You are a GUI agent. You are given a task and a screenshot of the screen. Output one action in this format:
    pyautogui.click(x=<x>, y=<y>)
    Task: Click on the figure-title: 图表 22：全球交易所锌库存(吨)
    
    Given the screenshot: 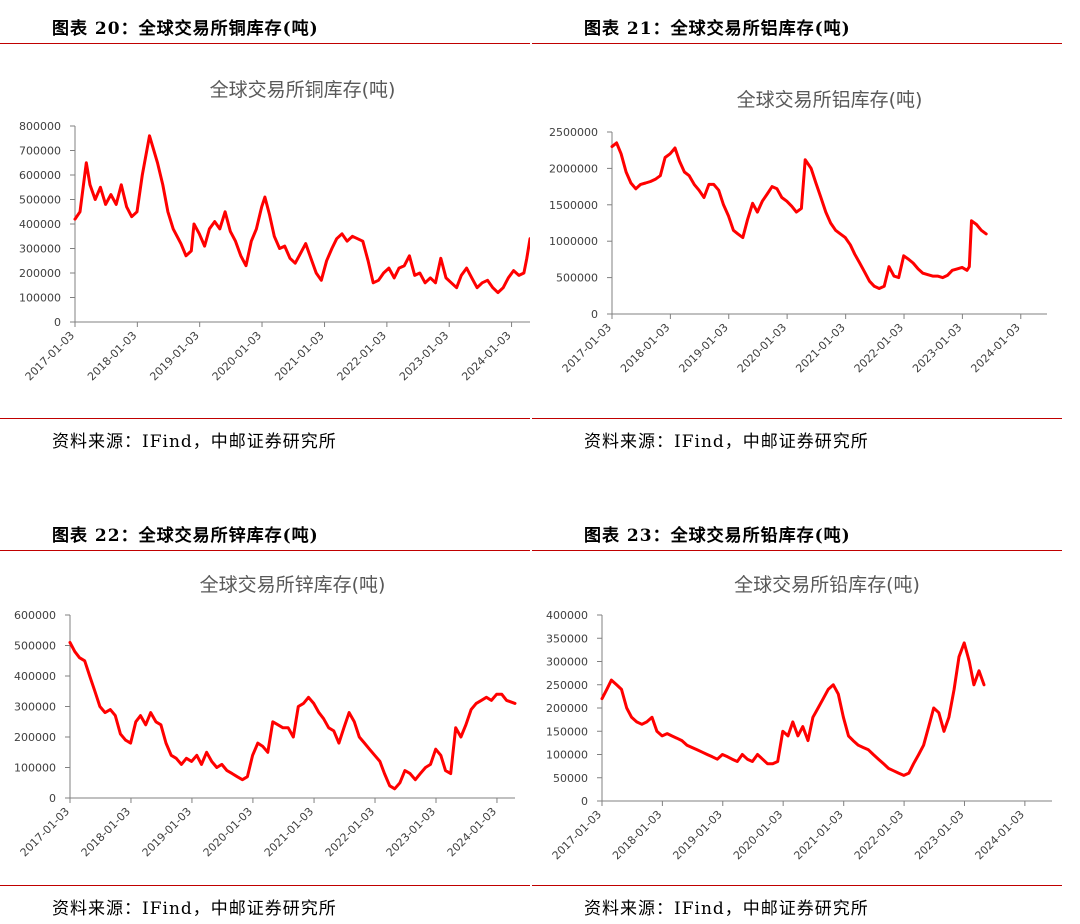 What is the action you would take?
    pyautogui.click(x=185, y=536)
    